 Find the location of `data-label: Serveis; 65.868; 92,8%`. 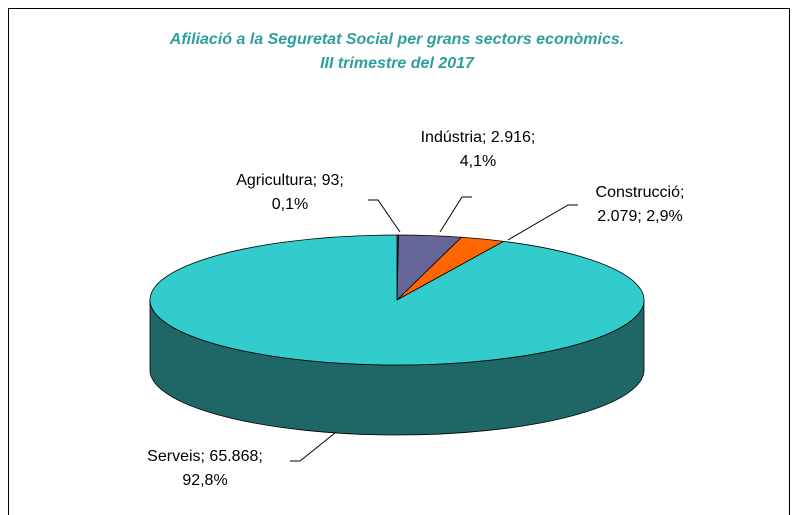

data-label: Serveis; 65.868; 92,8% is located at coordinates (205, 468).